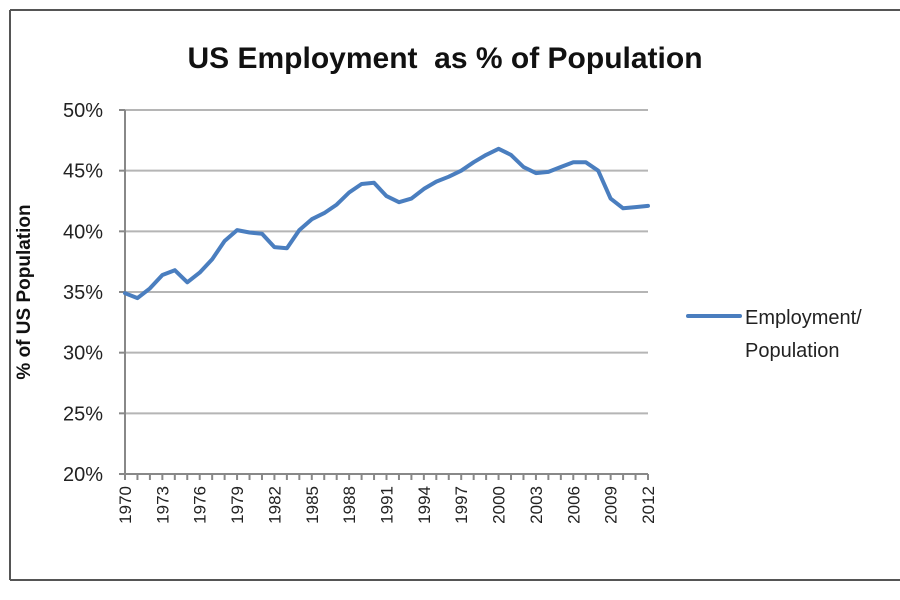 The image size is (900, 600). Describe the element at coordinates (83, 414) in the screenshot. I see `y-tick-label-25: 25%` at that location.